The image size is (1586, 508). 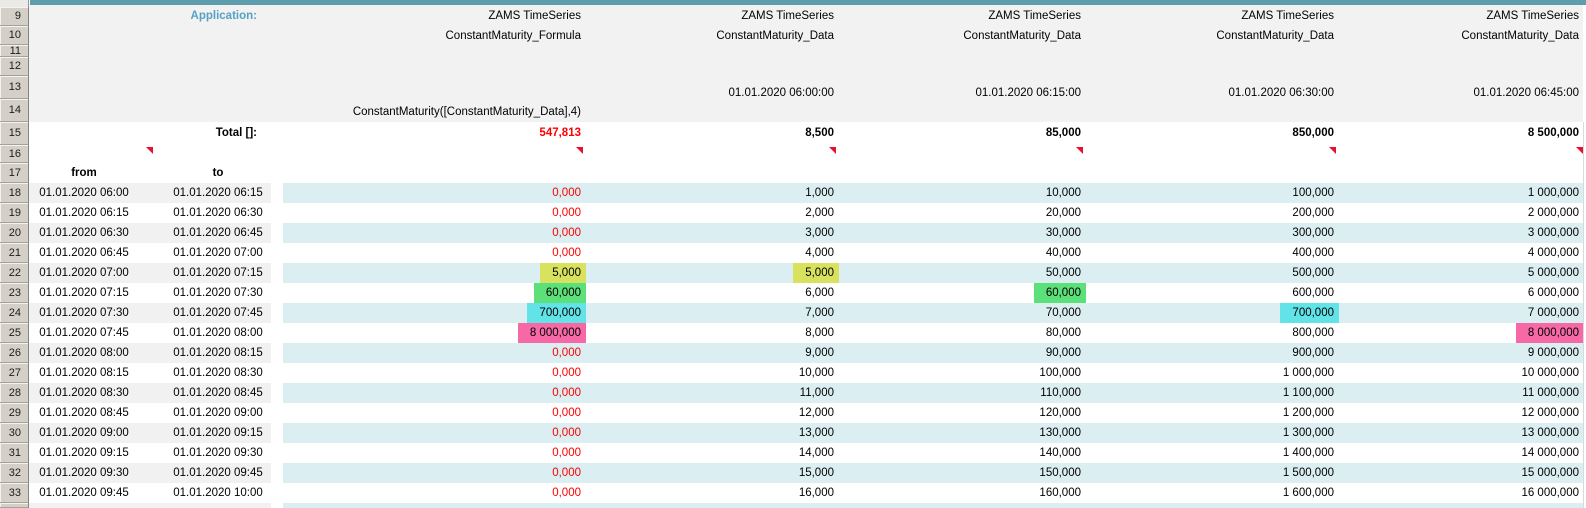 I want to click on cell-value: 160,000, so click(x=1060, y=493).